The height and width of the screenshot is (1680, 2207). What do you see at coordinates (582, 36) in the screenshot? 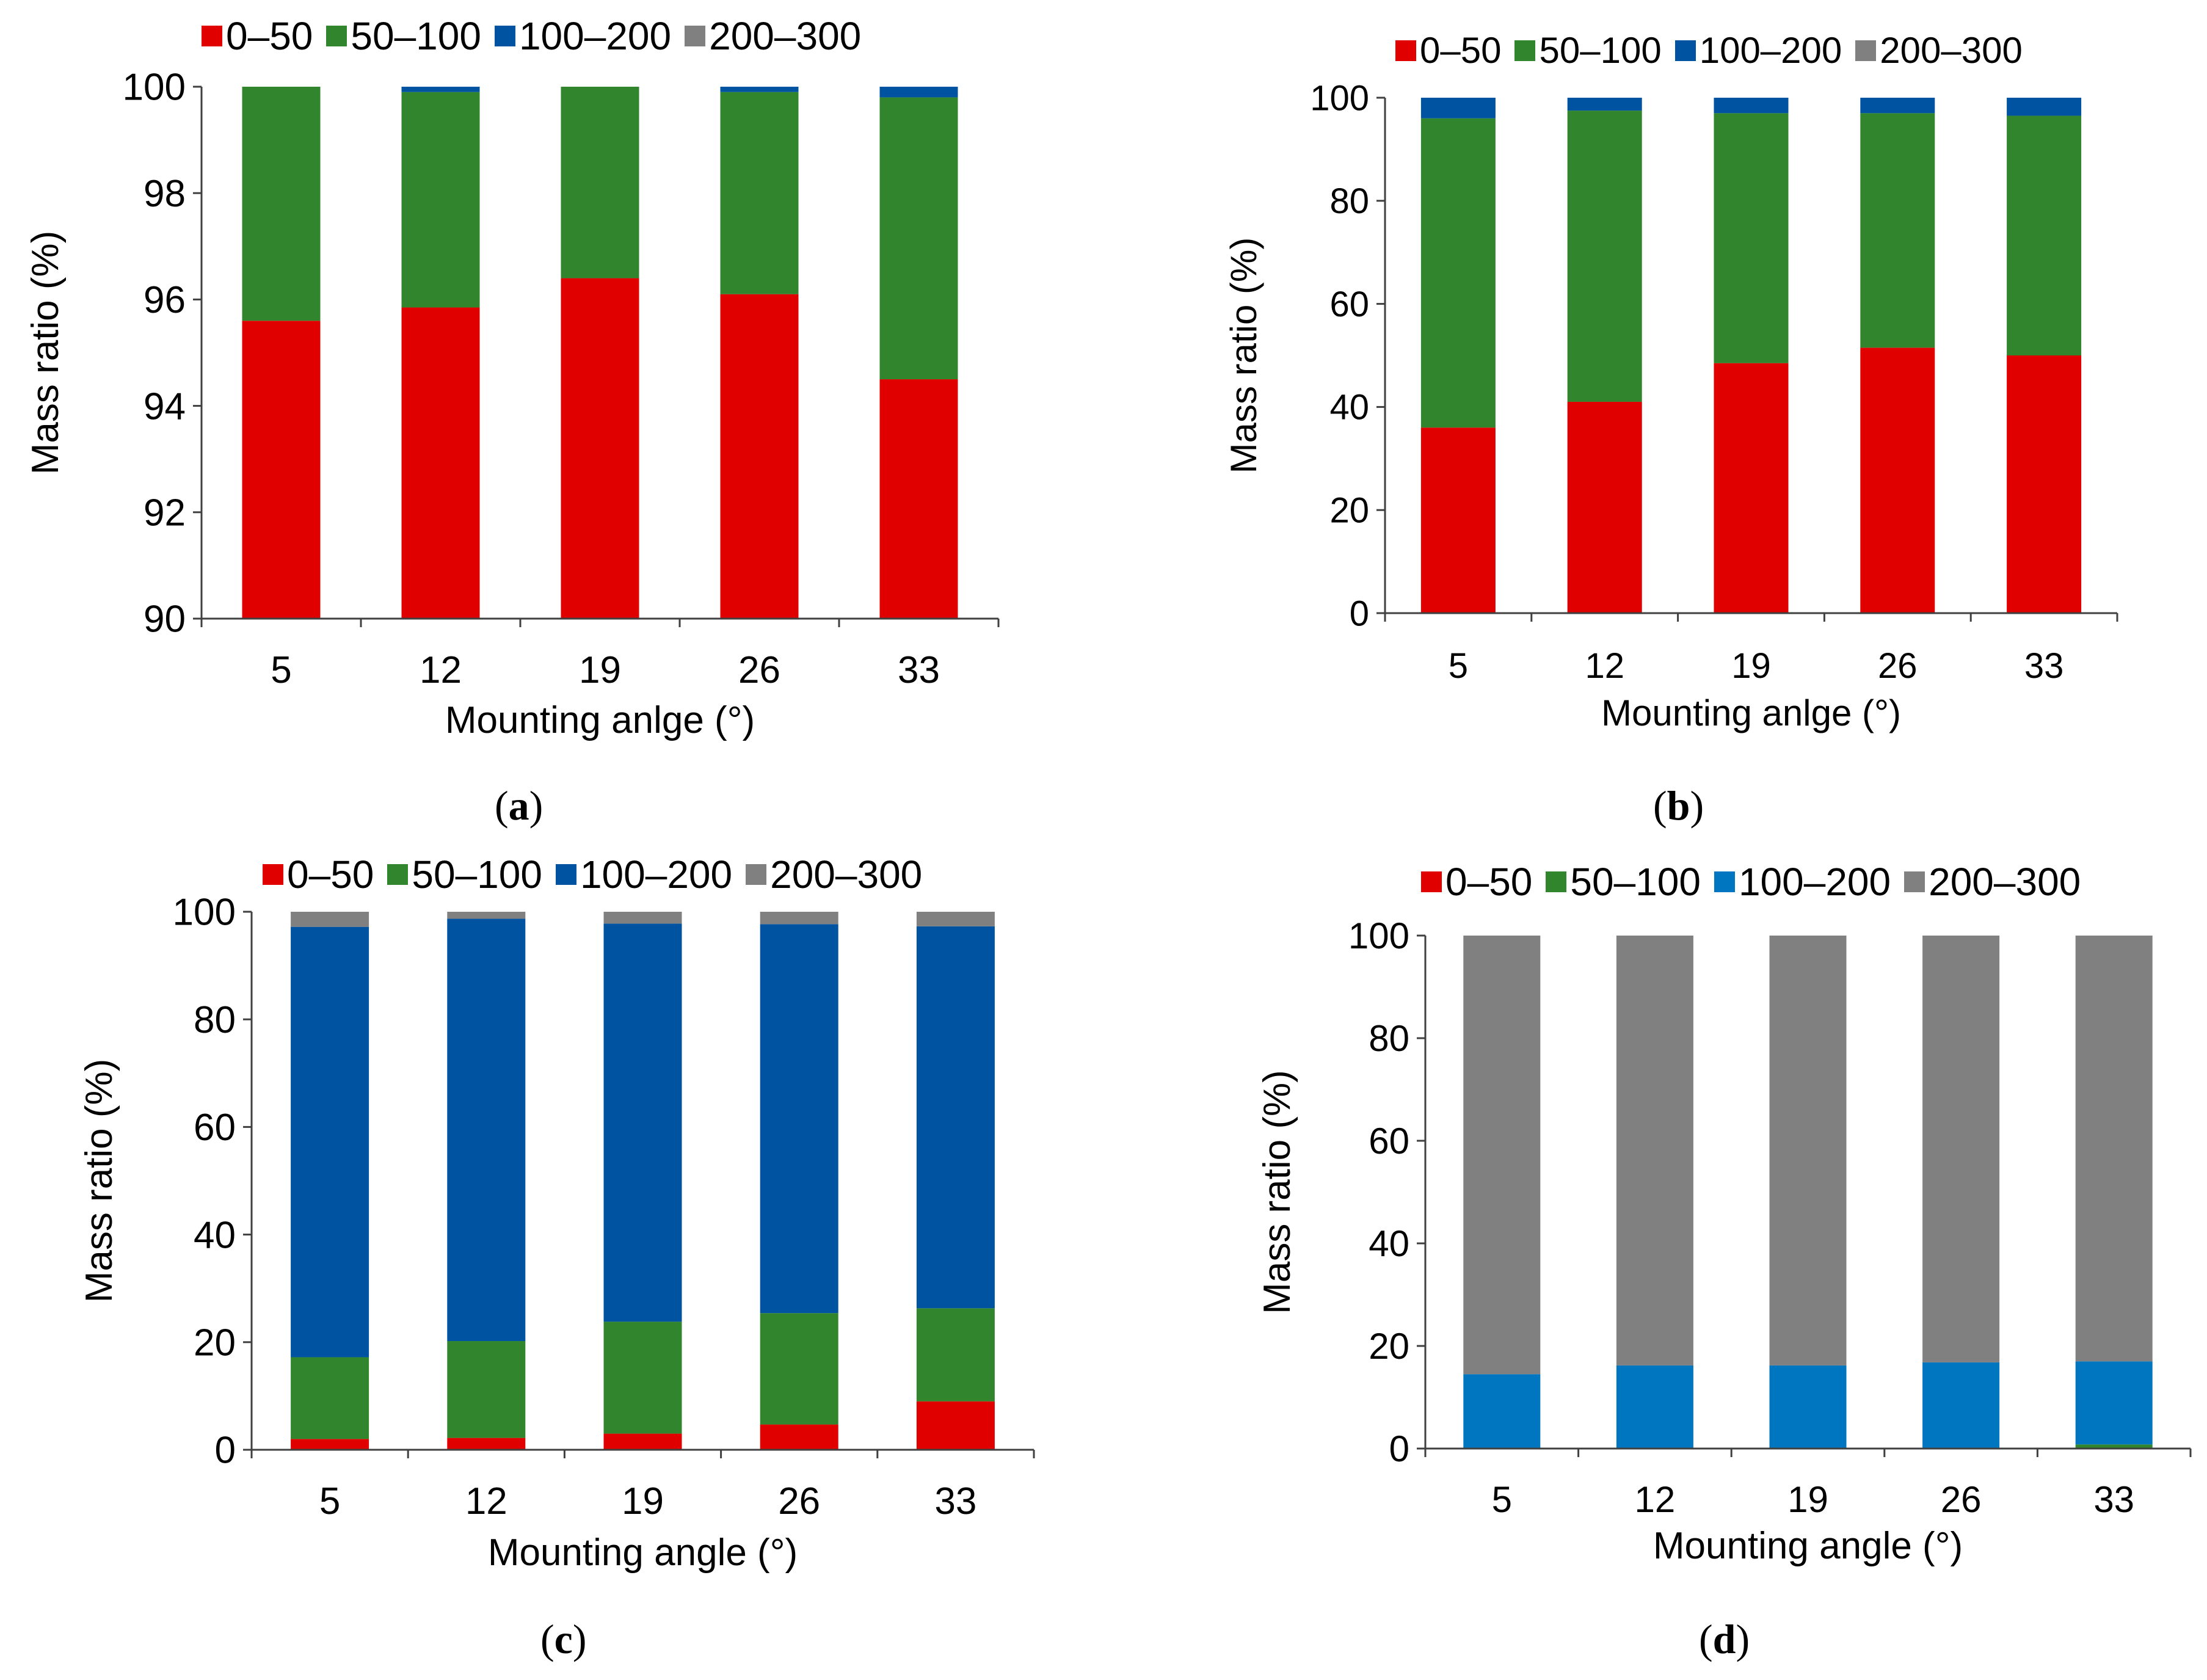
I see `legend-item-a-2: 100–200` at bounding box center [582, 36].